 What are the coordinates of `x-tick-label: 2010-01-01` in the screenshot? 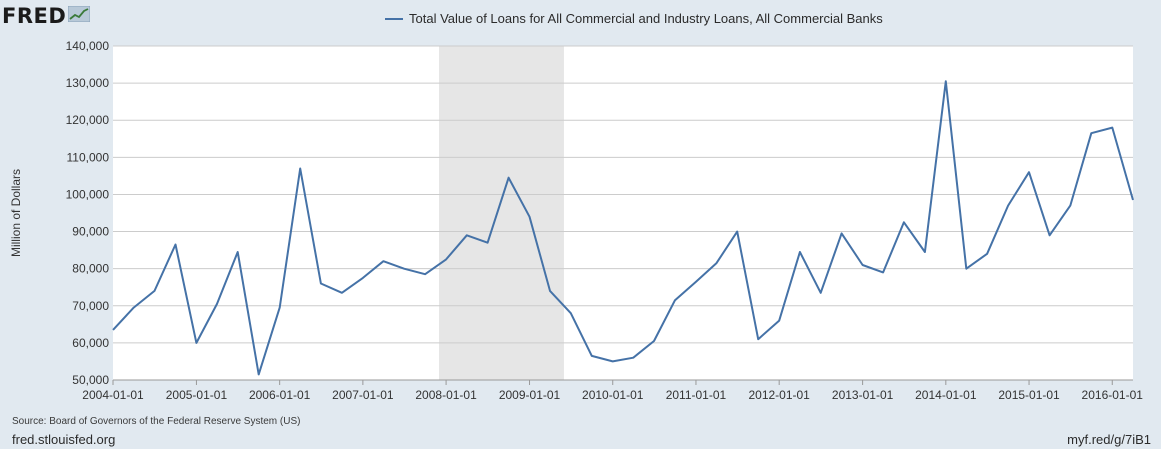 It's located at (613, 395).